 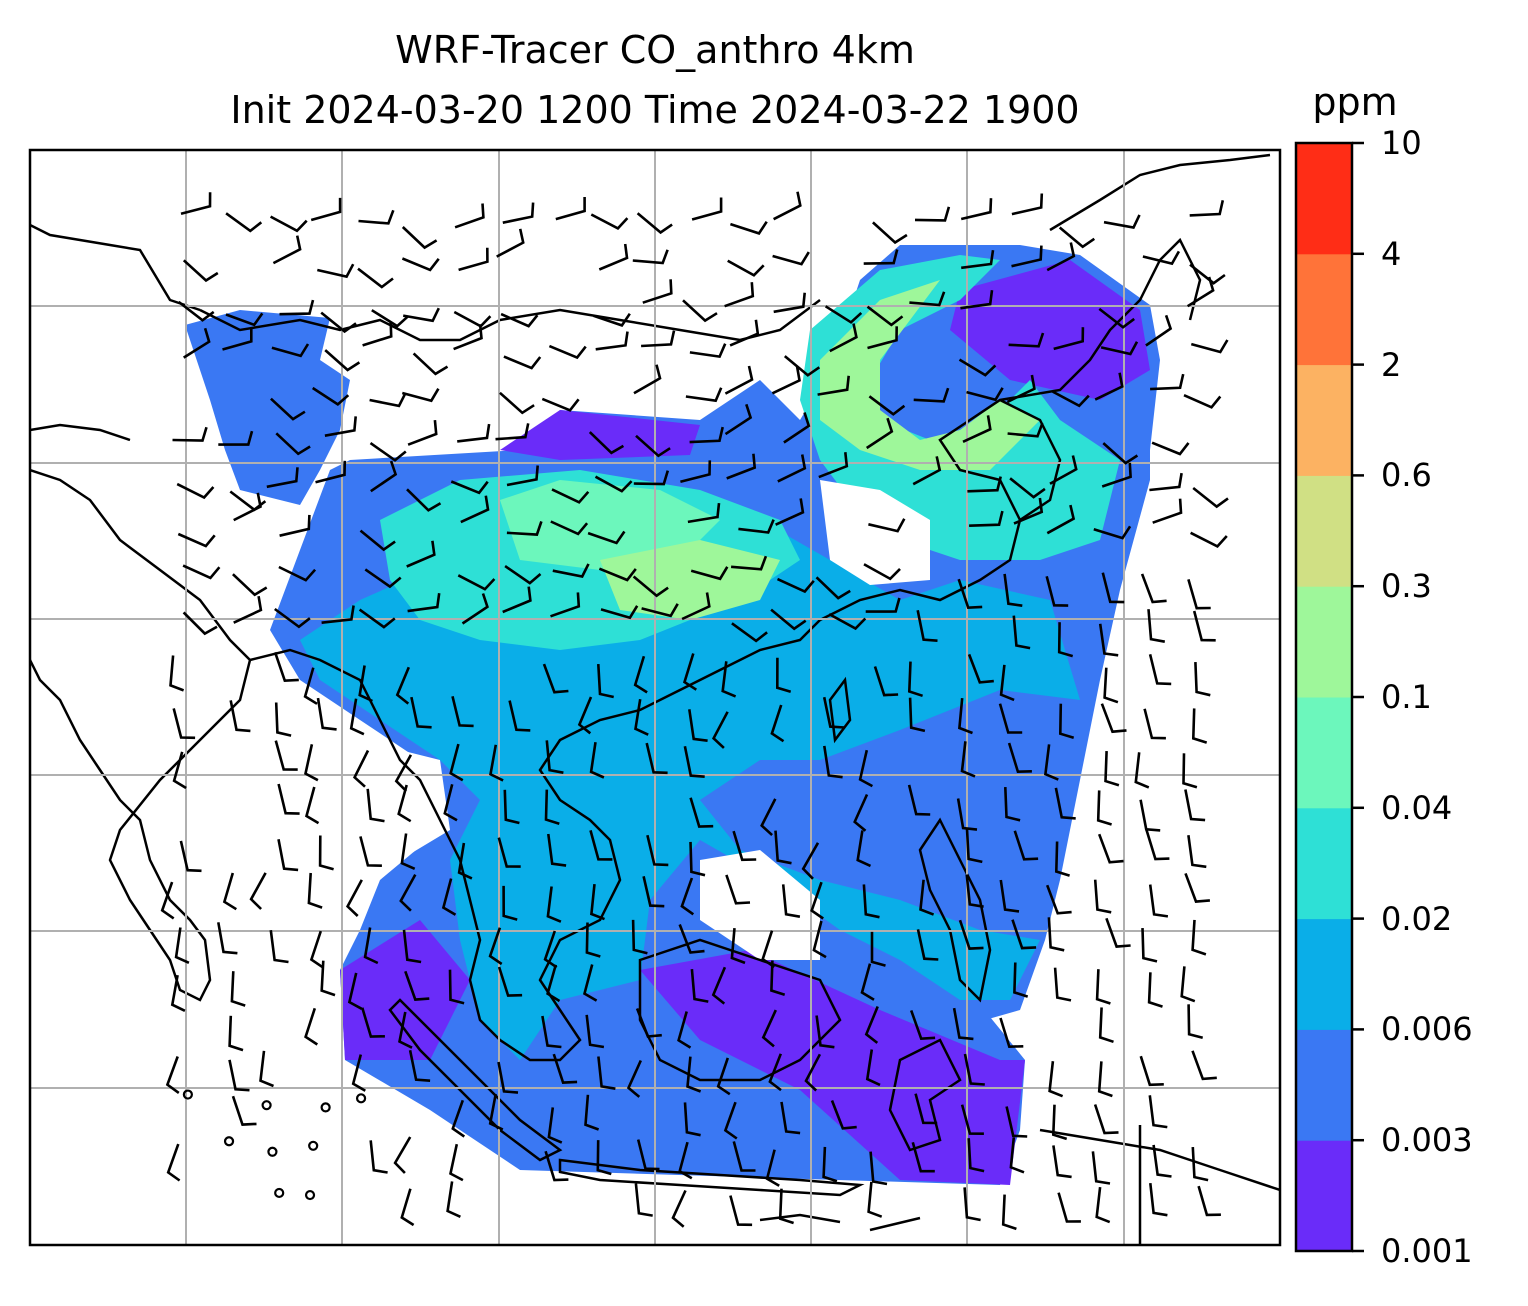 I want to click on colorbar-tick-label: 0.04, so click(x=1417, y=807).